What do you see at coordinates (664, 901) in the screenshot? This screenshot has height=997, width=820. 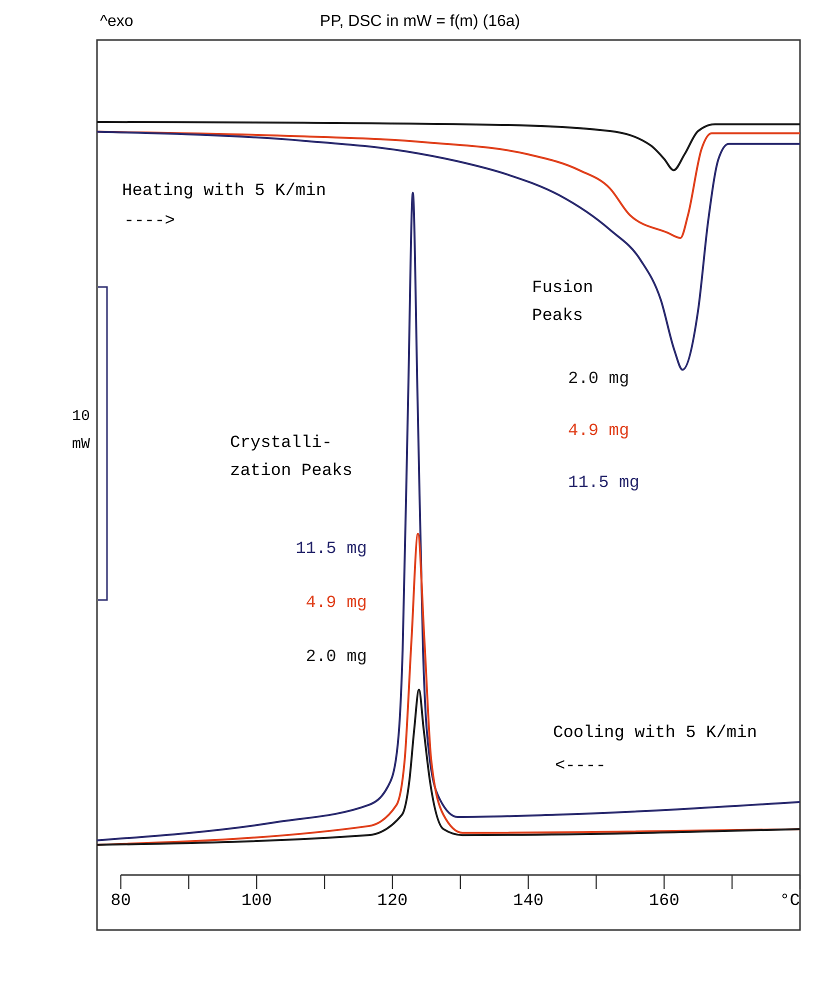 I see `x-tick-label: 160` at bounding box center [664, 901].